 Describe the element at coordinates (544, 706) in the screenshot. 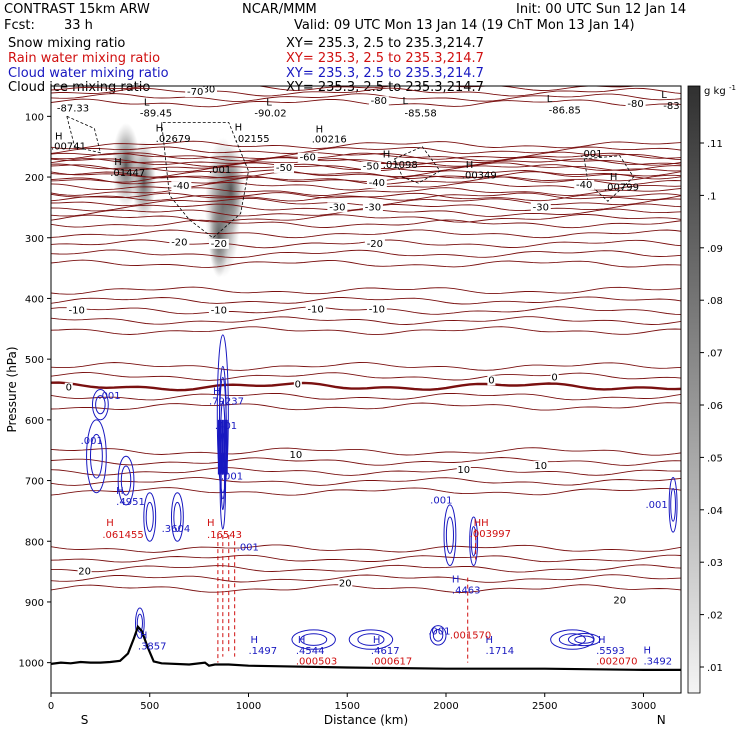

I see `x-tick-label: 2500` at that location.